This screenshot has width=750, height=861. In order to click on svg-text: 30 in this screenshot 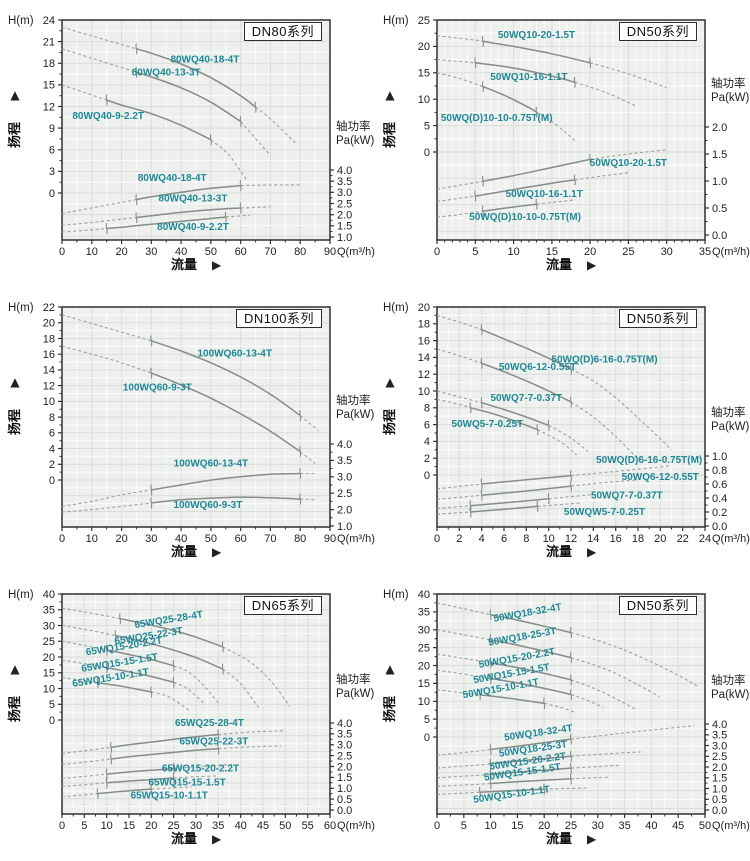, I will do `click(424, 631)`.